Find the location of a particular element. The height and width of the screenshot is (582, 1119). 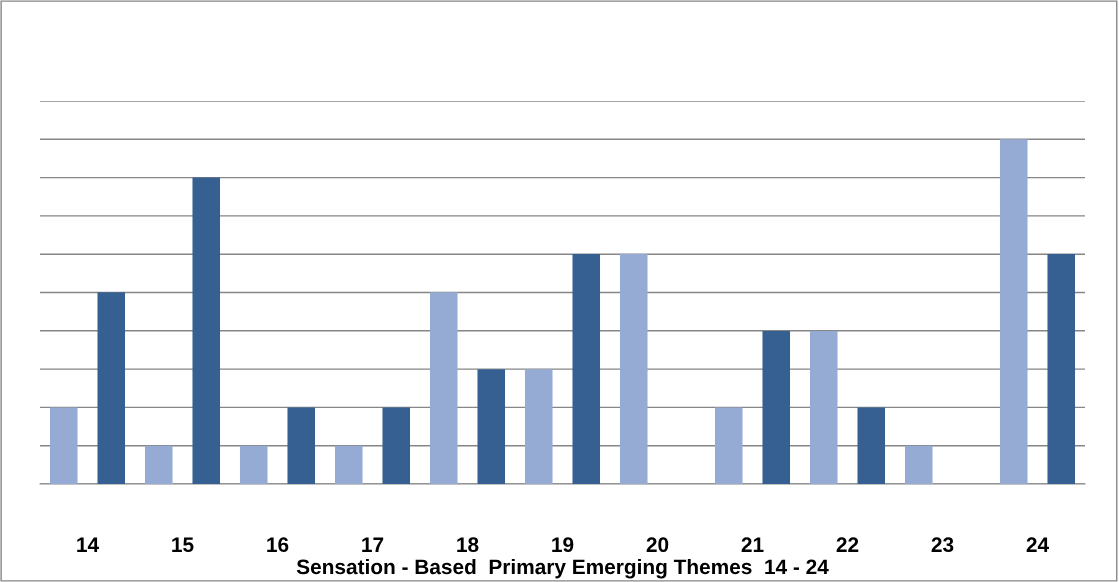

x-tick-label: 14 is located at coordinates (88, 544).